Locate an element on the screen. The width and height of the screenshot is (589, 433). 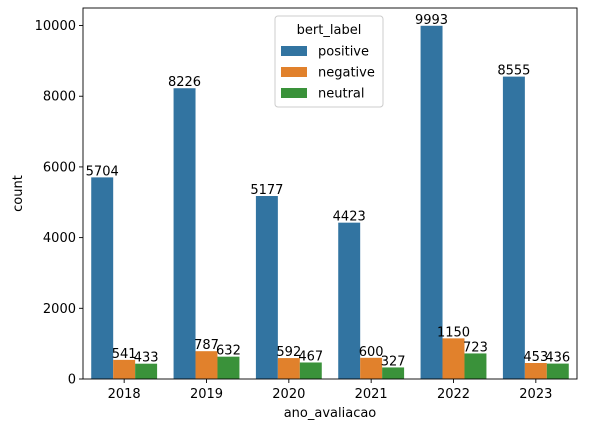
data-label-neutral-2019: 632 is located at coordinates (228, 351).